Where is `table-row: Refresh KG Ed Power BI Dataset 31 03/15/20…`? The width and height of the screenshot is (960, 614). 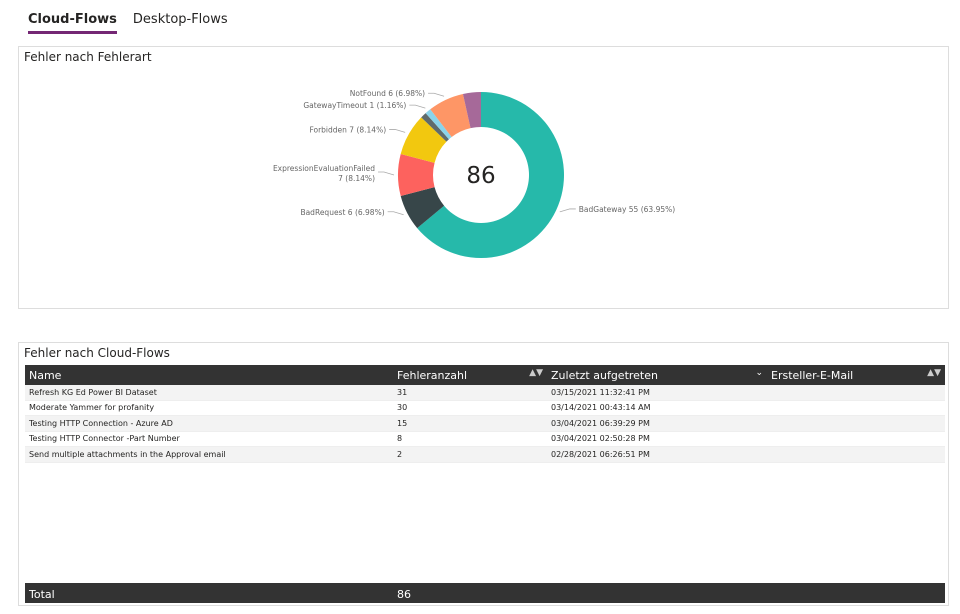
table-row: Refresh KG Ed Power BI Dataset 31 03/15/20… is located at coordinates (485, 393).